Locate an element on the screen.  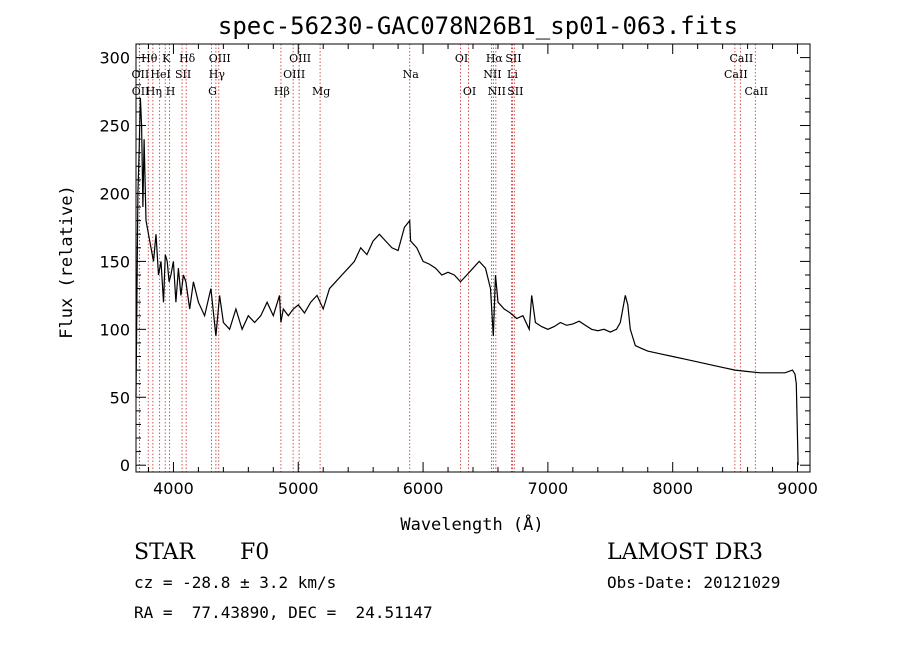
x-tick-label-2: 6000 is located at coordinates (423, 488).